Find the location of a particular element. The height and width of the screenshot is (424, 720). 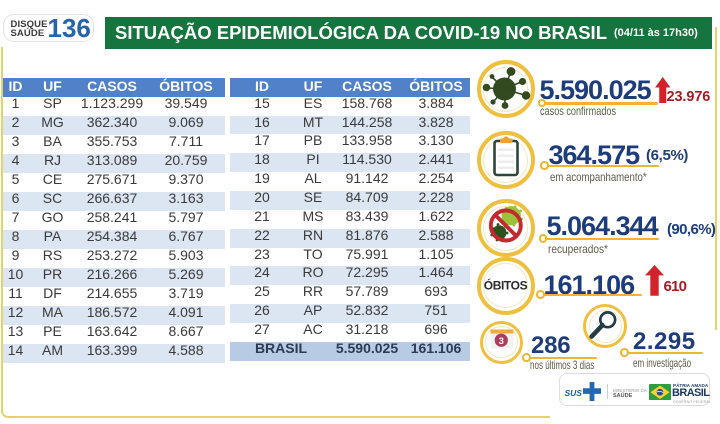

svg-text: 3 is located at coordinates (501, 341).